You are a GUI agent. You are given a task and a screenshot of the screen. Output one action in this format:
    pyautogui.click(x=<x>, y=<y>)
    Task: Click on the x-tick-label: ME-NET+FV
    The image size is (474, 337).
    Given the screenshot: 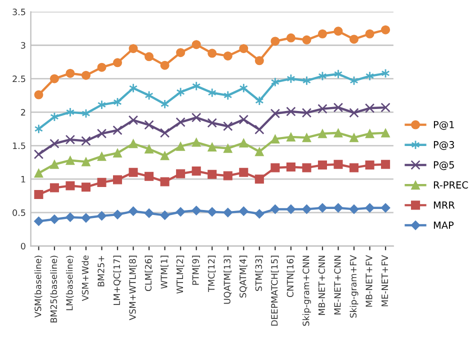 What is the action you would take?
    pyautogui.click(x=385, y=280)
    